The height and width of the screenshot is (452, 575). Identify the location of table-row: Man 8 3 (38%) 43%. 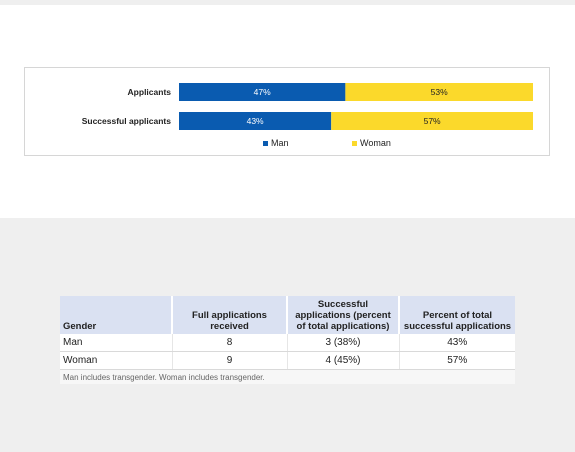
(287, 343).